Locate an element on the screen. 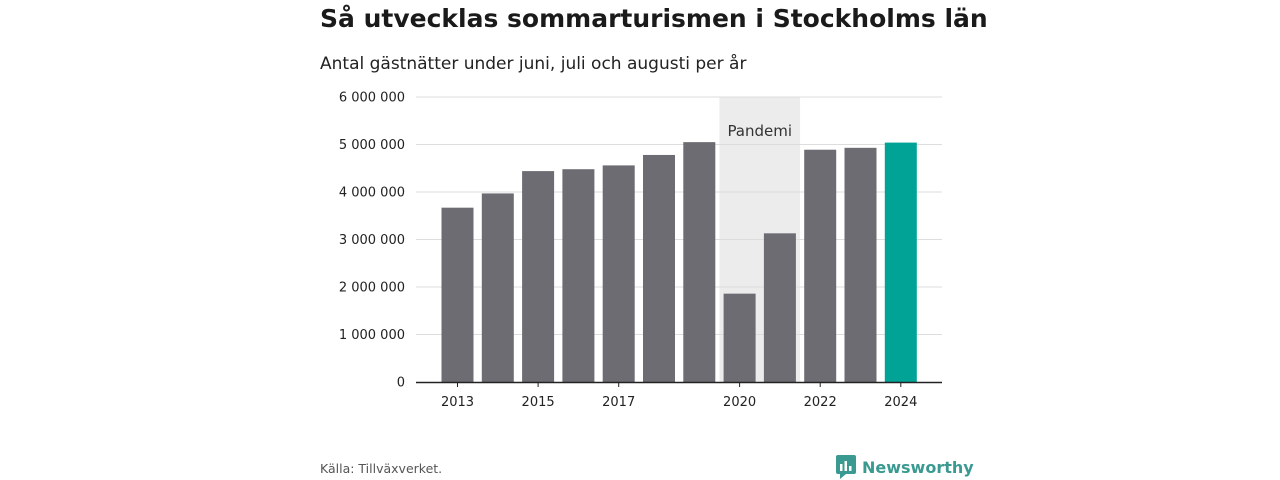  y-tick-label: 3 000 000 is located at coordinates (372, 240).